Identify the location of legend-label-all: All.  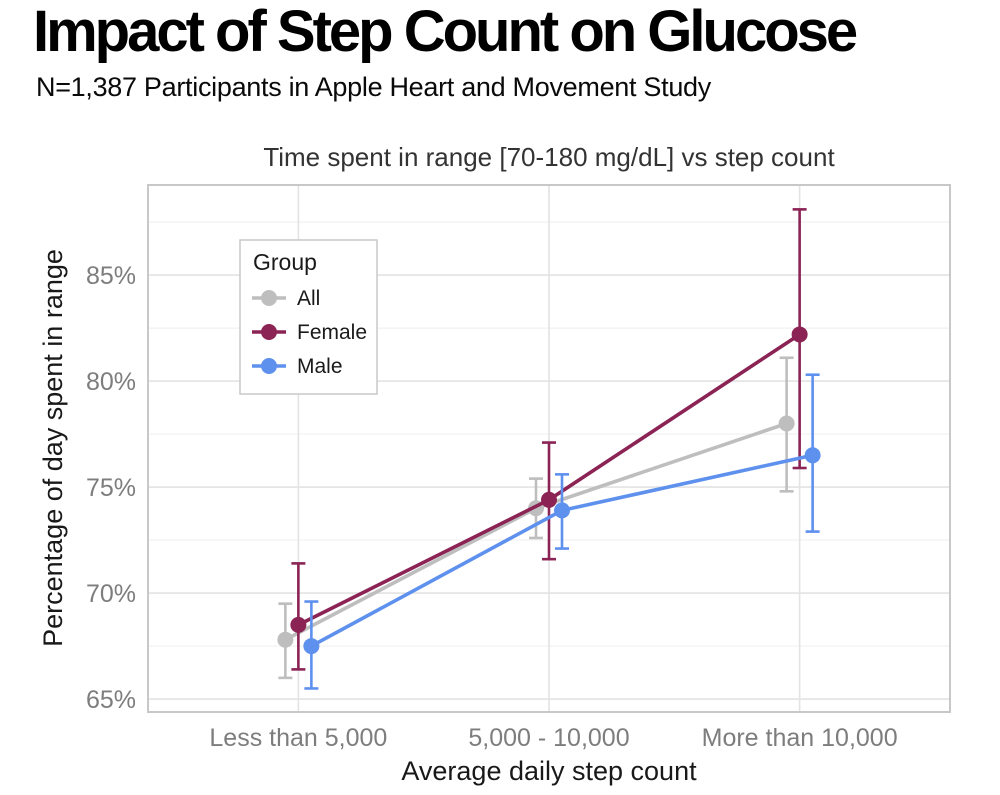
(308, 298).